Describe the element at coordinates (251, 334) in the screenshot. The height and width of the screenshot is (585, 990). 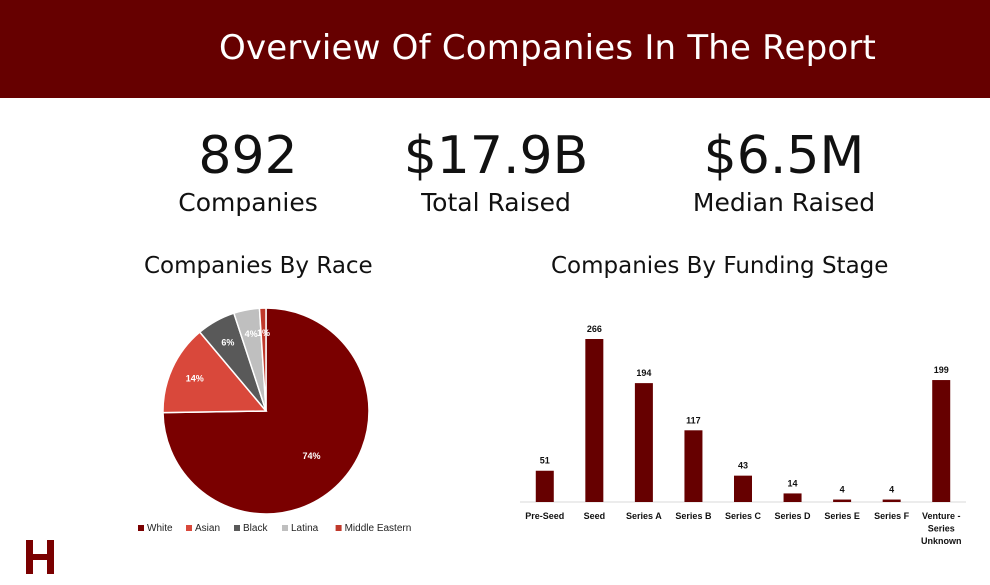
I see `pie-data-label: 4%` at that location.